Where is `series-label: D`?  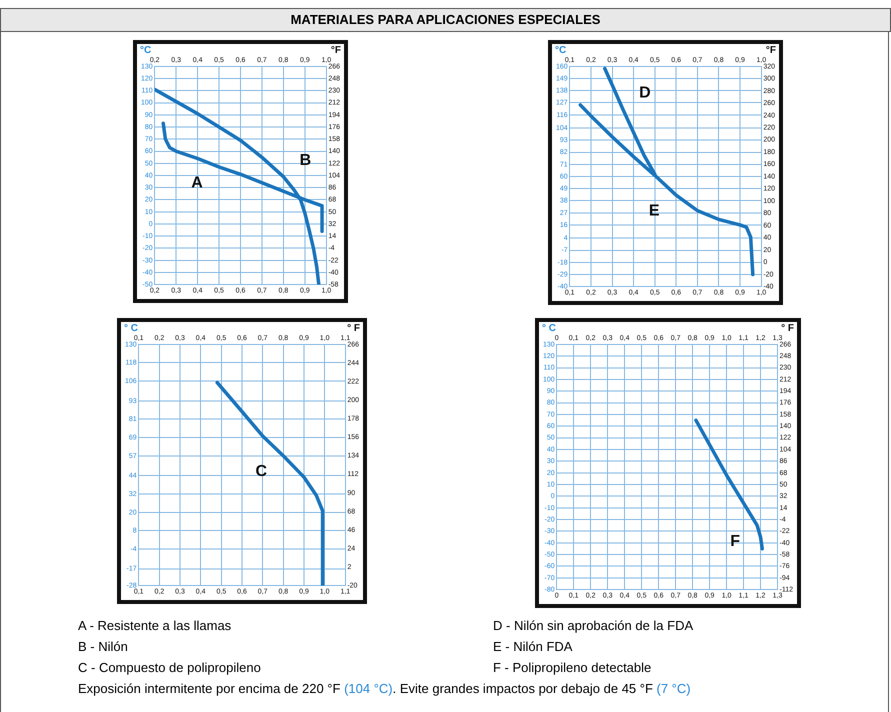 series-label: D is located at coordinates (645, 93).